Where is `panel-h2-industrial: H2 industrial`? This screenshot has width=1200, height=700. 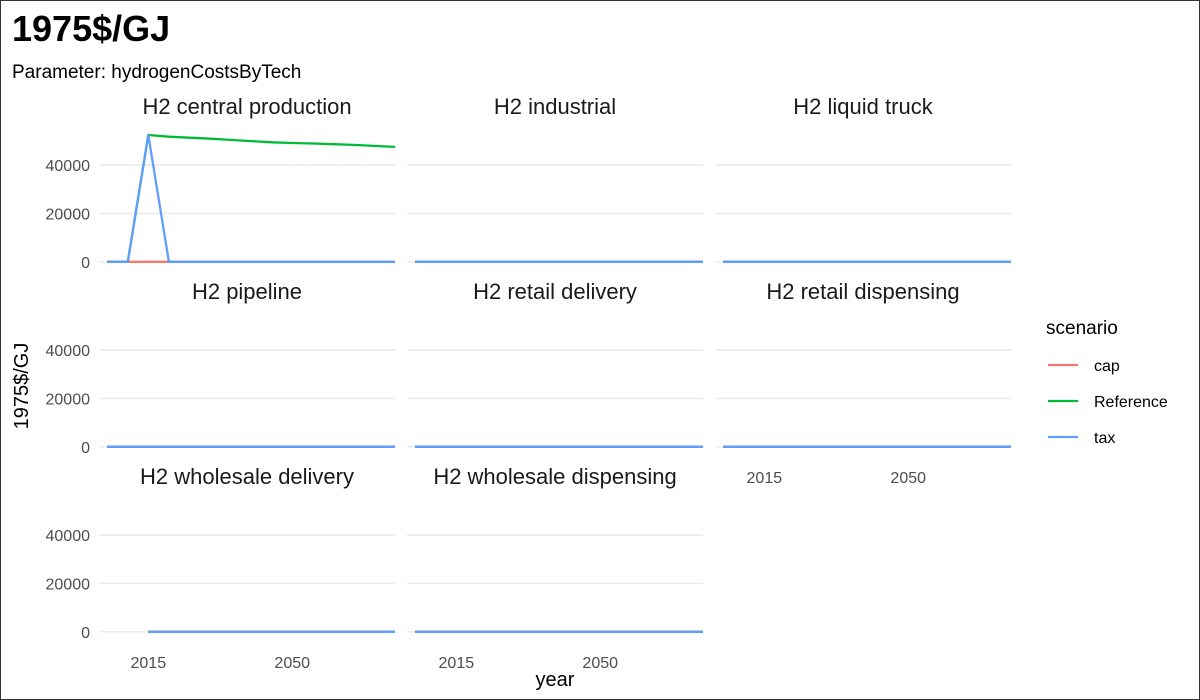
panel-h2-industrial: H2 industrial is located at coordinates (555, 178).